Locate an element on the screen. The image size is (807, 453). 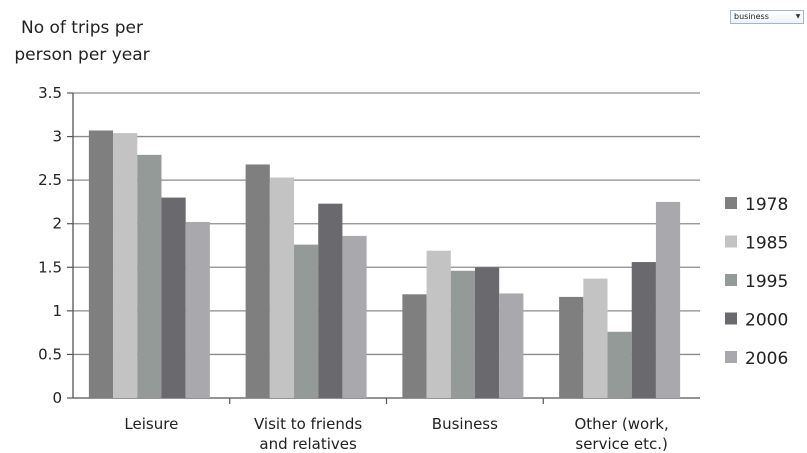
chevron-down-icon: ▼ is located at coordinates (798, 16).